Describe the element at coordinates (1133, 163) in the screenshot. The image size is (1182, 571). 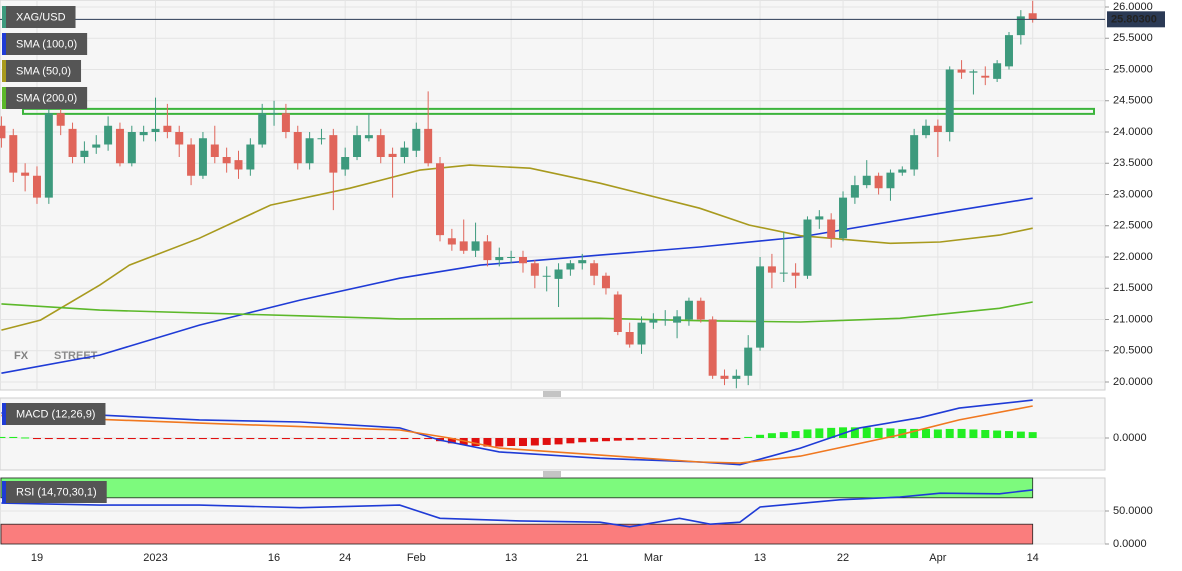
I see `y-tick-label: 23.5000` at that location.